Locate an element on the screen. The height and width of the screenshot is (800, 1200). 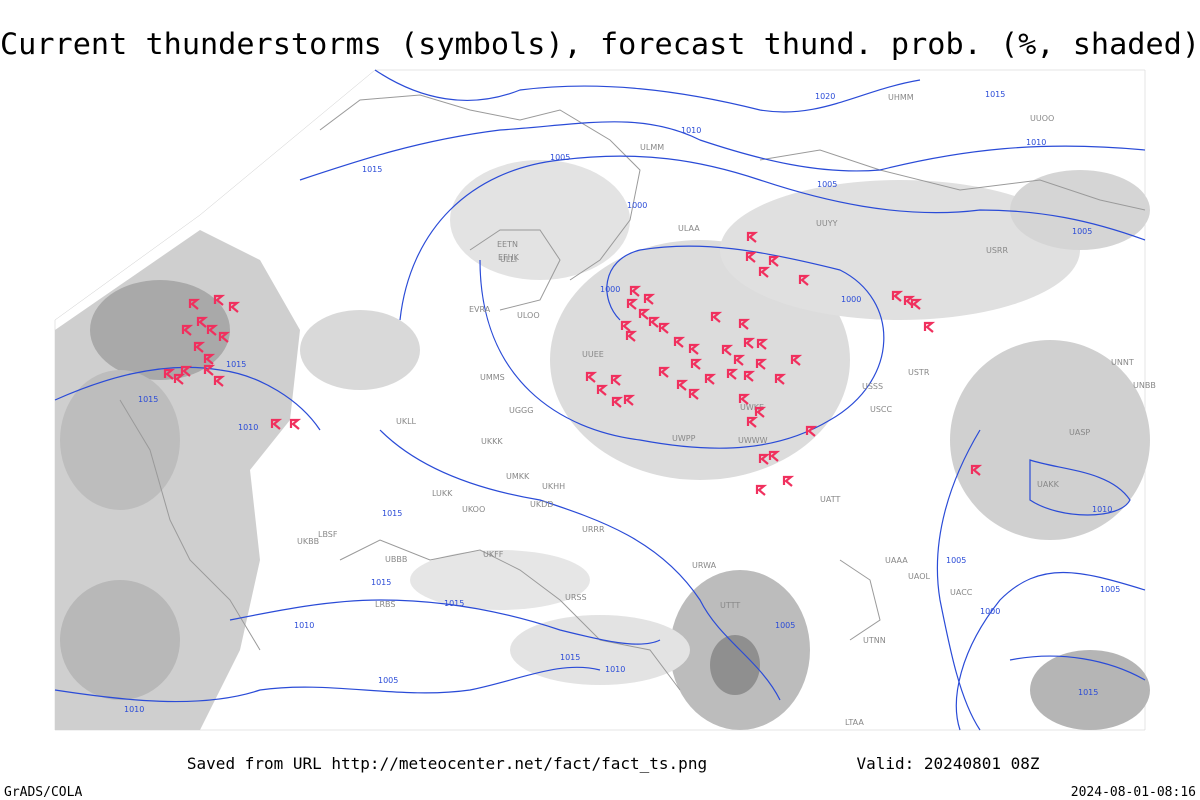
station-label: USTR is located at coordinates (919, 372).